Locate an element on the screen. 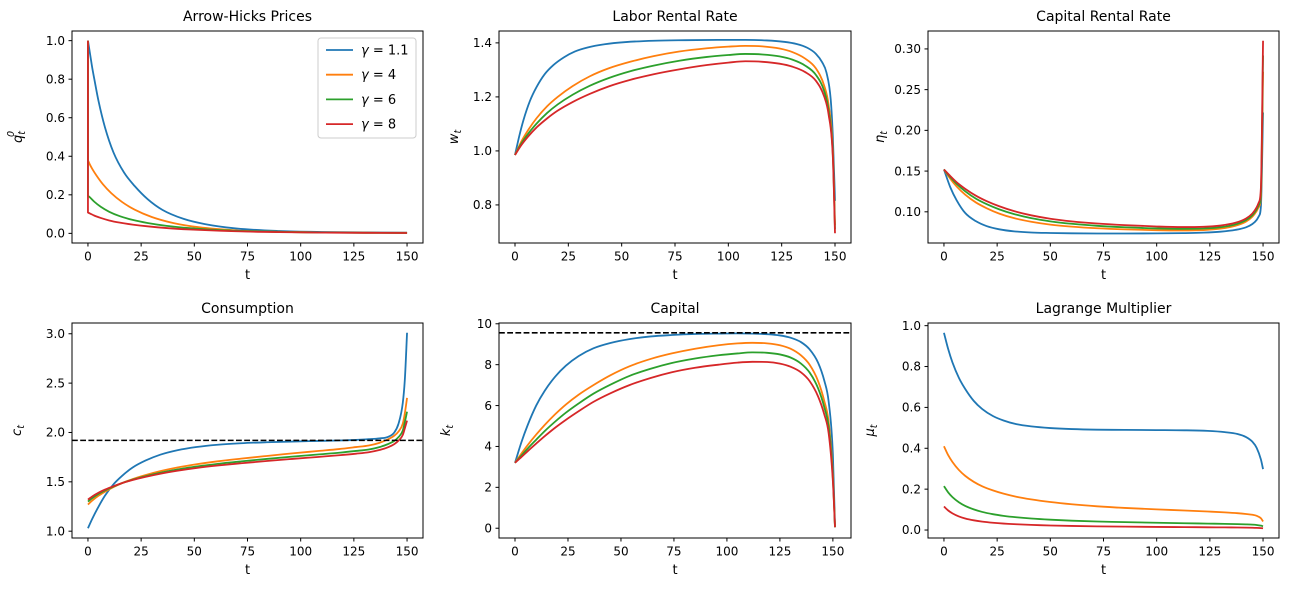 Image resolution: width=1289 pixels, height=590 pixels. y-tick-label: 0 is located at coordinates (488, 528).